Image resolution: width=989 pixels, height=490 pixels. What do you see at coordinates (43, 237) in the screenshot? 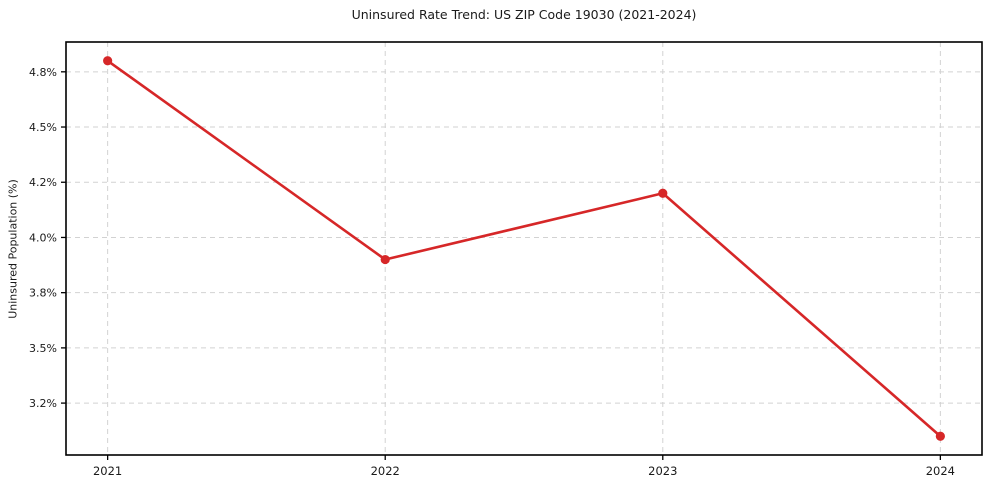
I see `y-tick-label: 4.0%` at bounding box center [43, 237].